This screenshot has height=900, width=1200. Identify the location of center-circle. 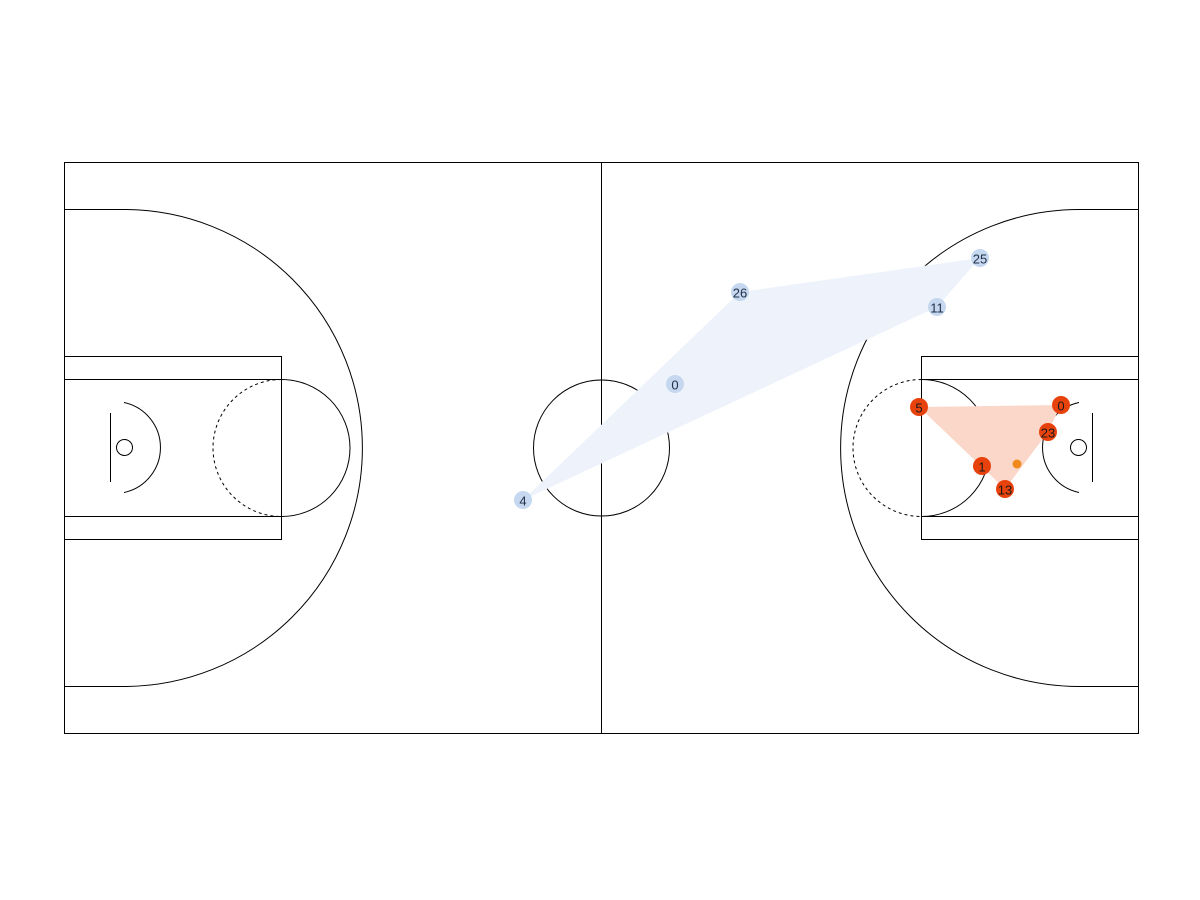
(601, 448).